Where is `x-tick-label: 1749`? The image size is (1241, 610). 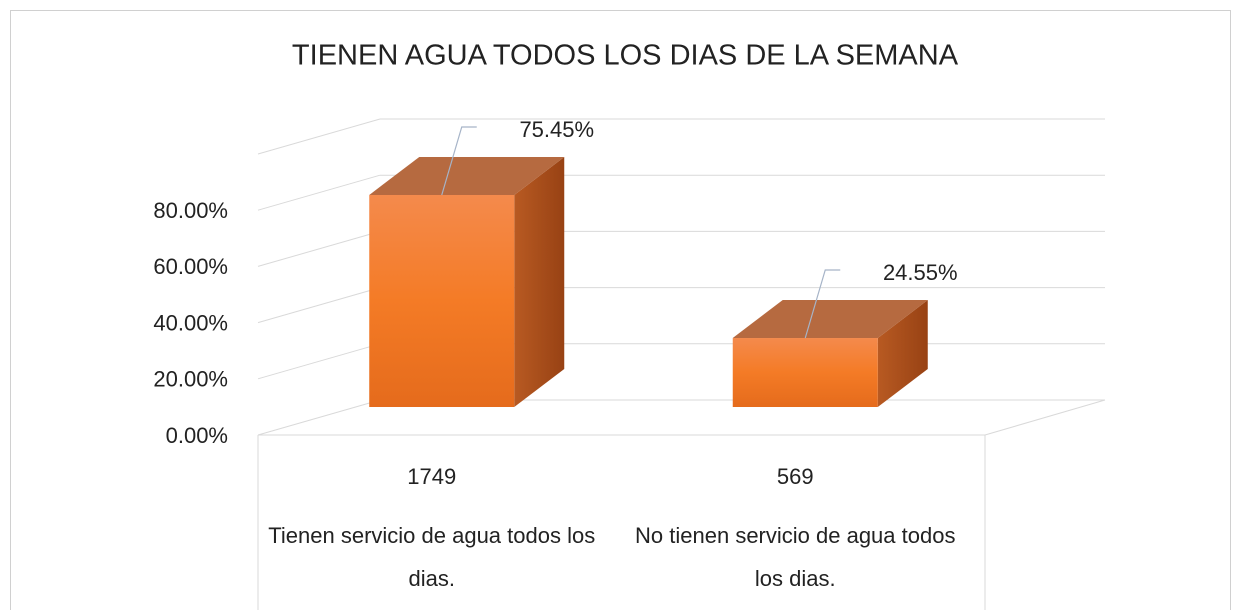 x-tick-label: 1749 is located at coordinates (431, 476).